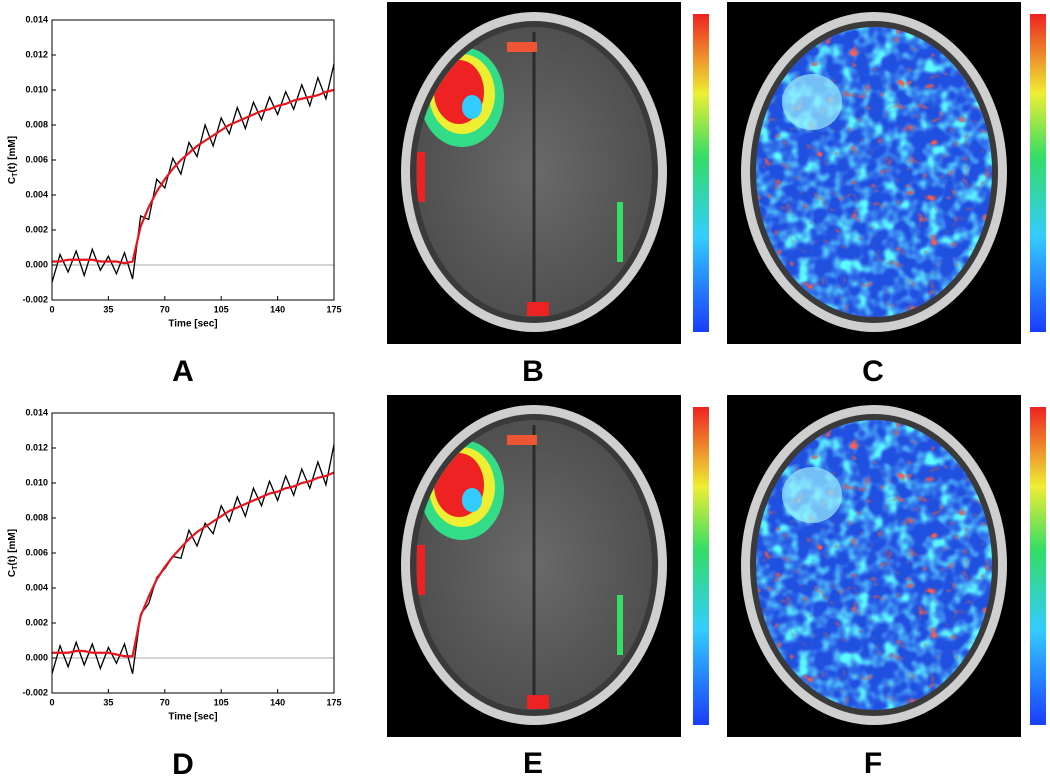 This screenshot has height=778, width=1050. What do you see at coordinates (873, 762) in the screenshot?
I see `panel-label: F` at bounding box center [873, 762].